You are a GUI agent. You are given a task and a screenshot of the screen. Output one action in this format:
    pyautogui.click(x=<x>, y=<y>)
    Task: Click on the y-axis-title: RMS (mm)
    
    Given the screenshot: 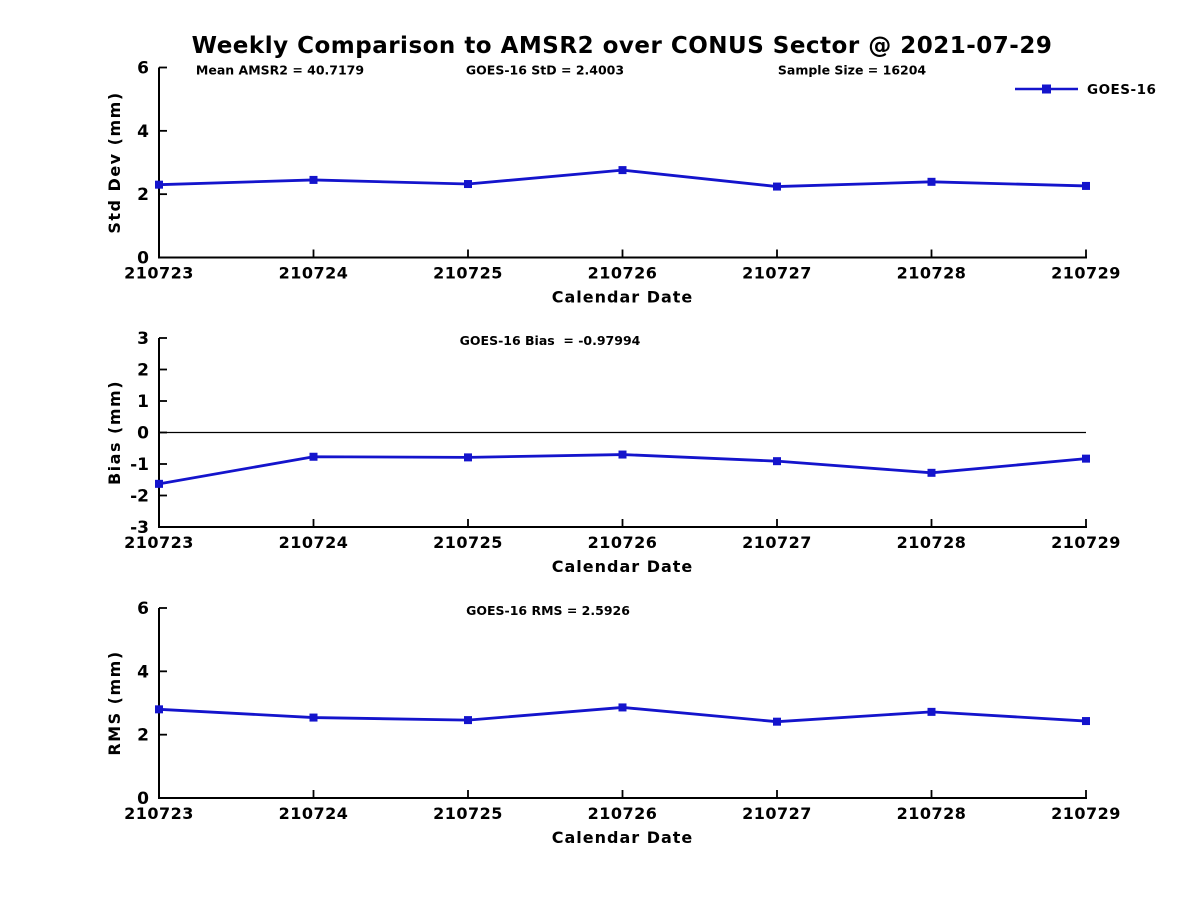 What is the action you would take?
    pyautogui.click(x=114, y=702)
    